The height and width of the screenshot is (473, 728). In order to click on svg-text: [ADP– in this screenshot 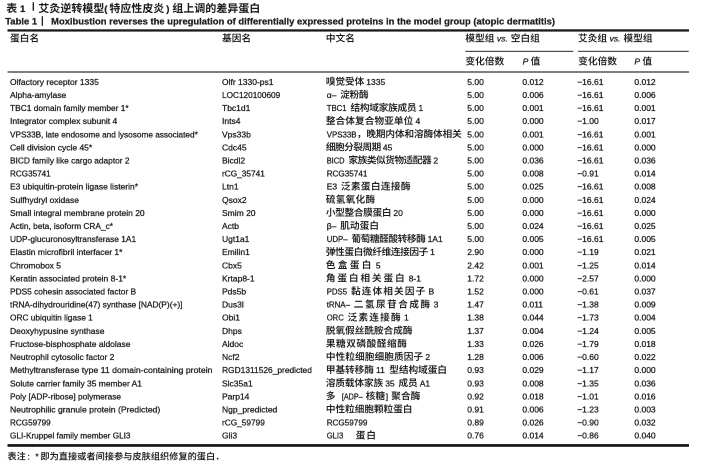, I will do `click(352, 396)`.